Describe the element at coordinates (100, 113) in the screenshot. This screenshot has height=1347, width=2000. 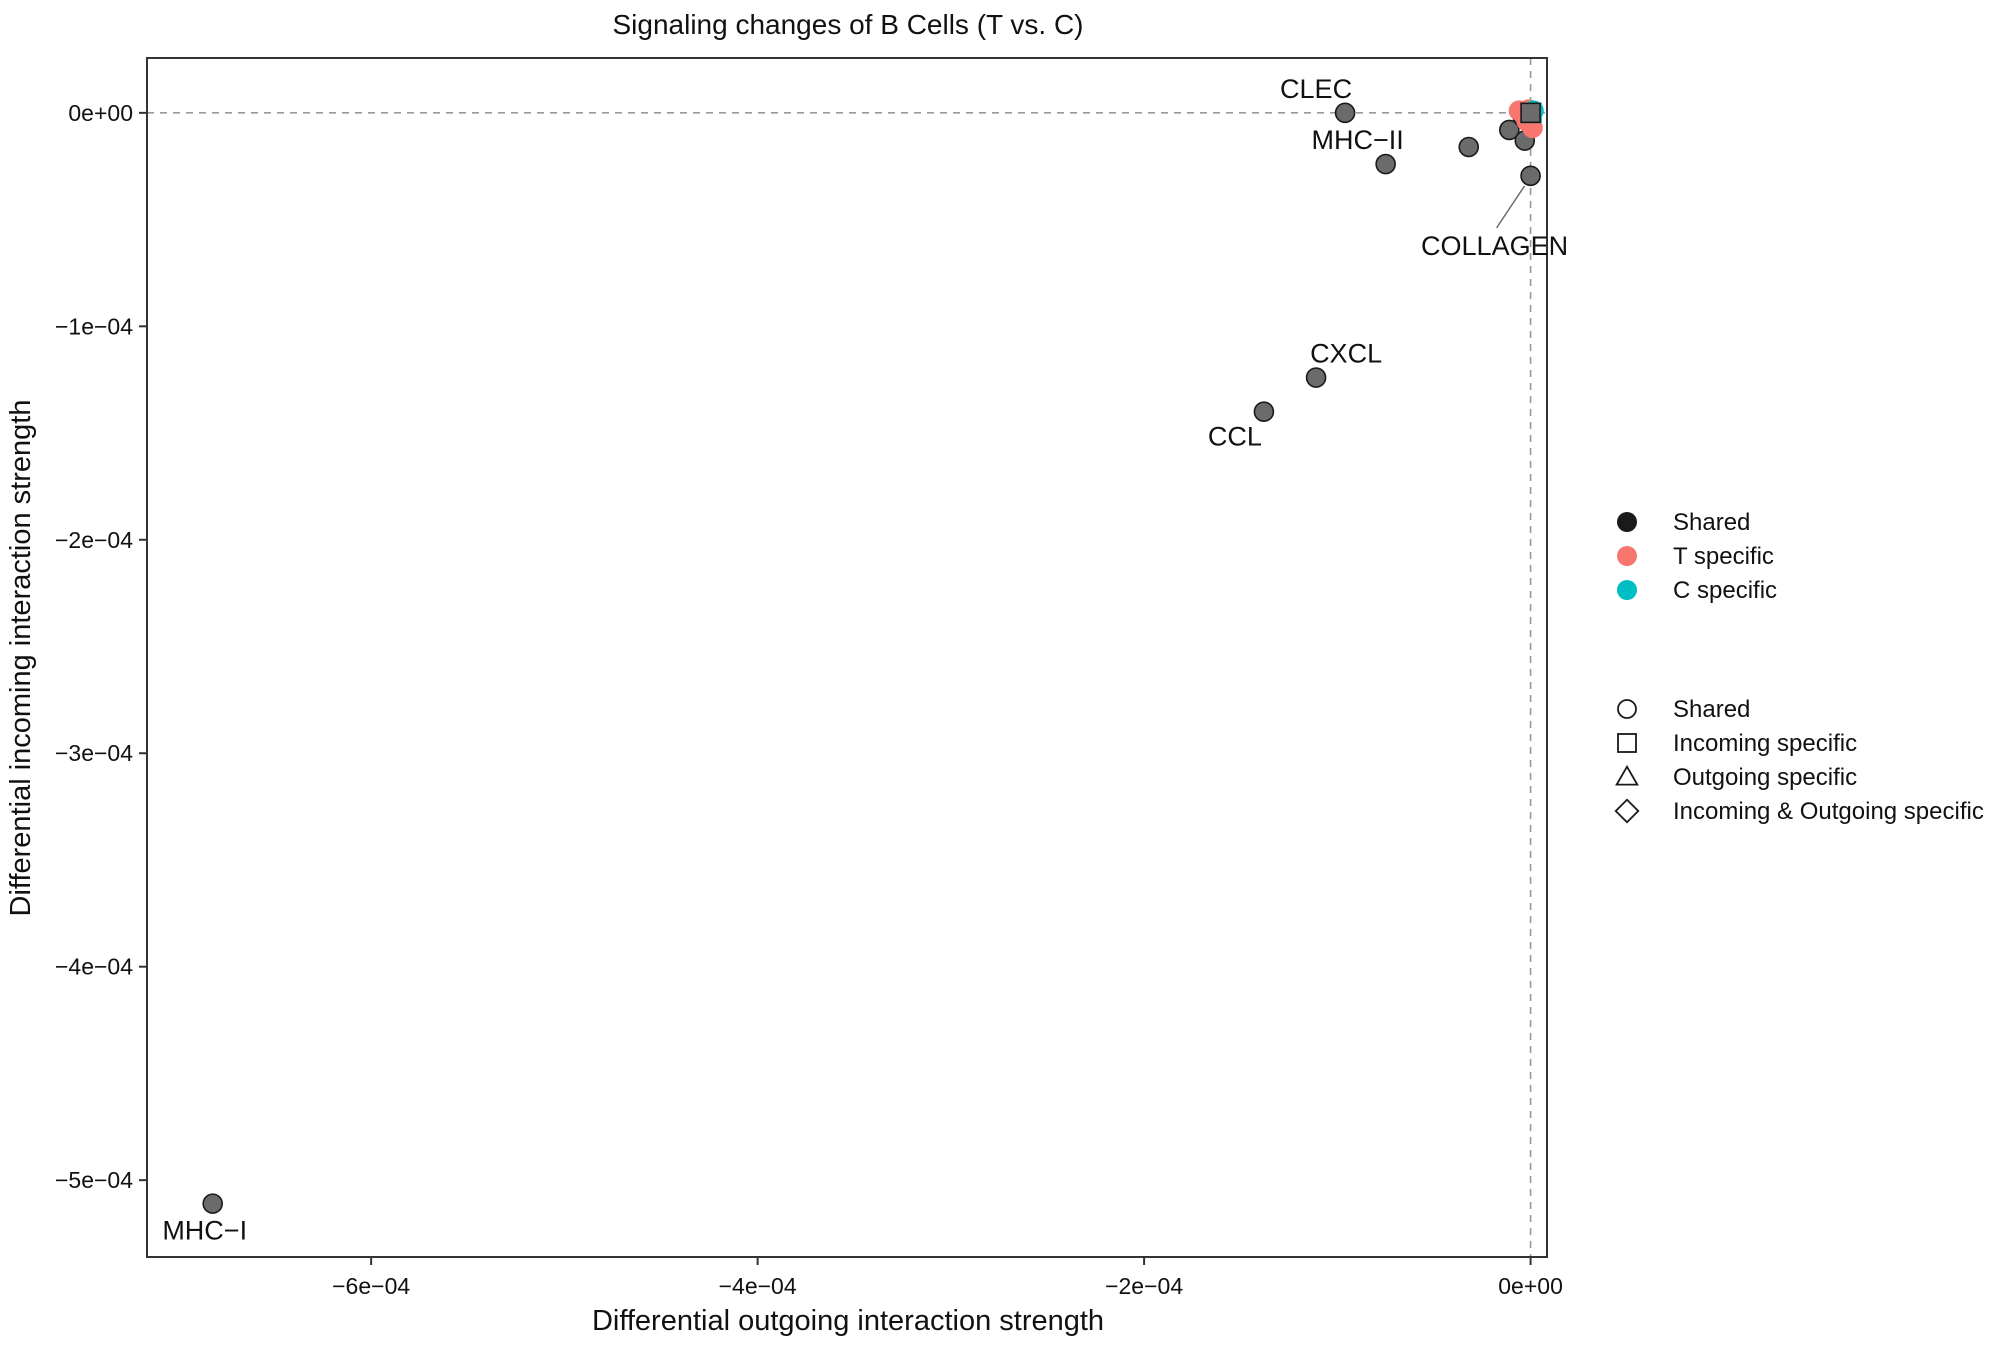
I see `y-tick-label: 0e+00` at that location.